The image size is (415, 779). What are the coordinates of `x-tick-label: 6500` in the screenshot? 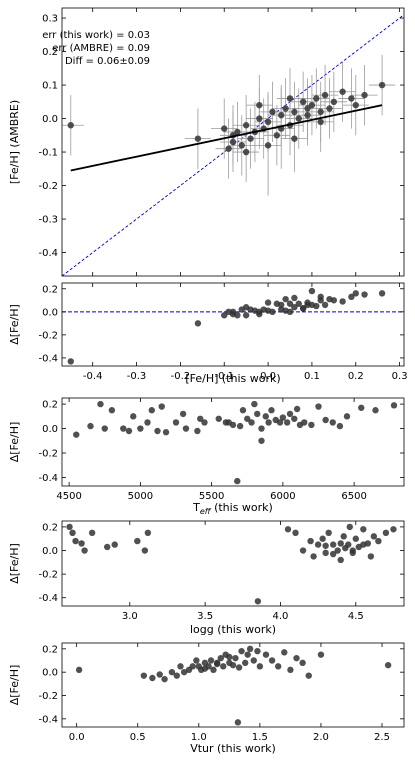 It's located at (353, 496).